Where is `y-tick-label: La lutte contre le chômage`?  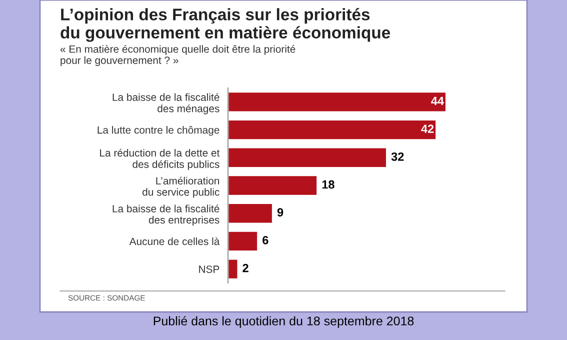 y-tick-label: La lutte contre le chômage is located at coordinates (159, 131).